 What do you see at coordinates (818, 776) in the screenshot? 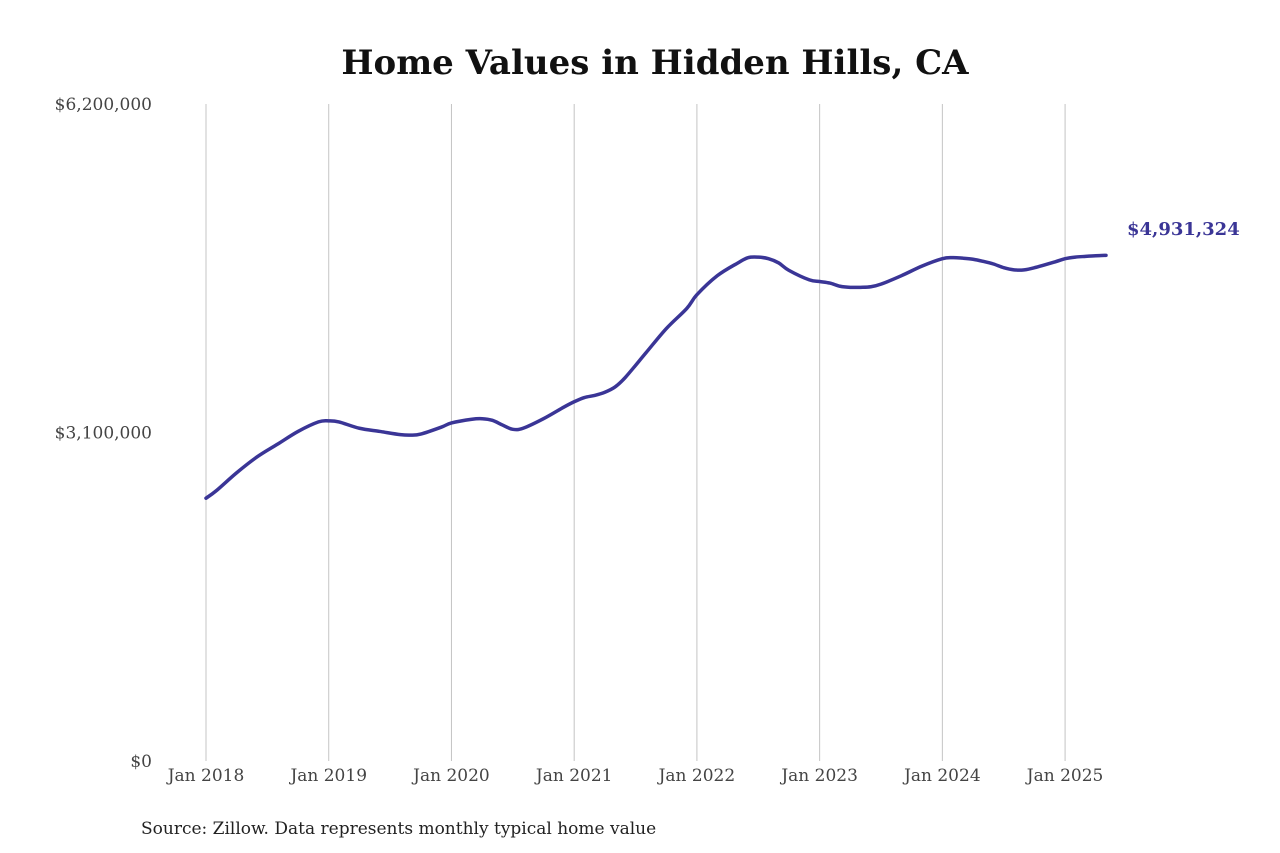
I see `x-tick-label: Jan 2023` at bounding box center [818, 776].